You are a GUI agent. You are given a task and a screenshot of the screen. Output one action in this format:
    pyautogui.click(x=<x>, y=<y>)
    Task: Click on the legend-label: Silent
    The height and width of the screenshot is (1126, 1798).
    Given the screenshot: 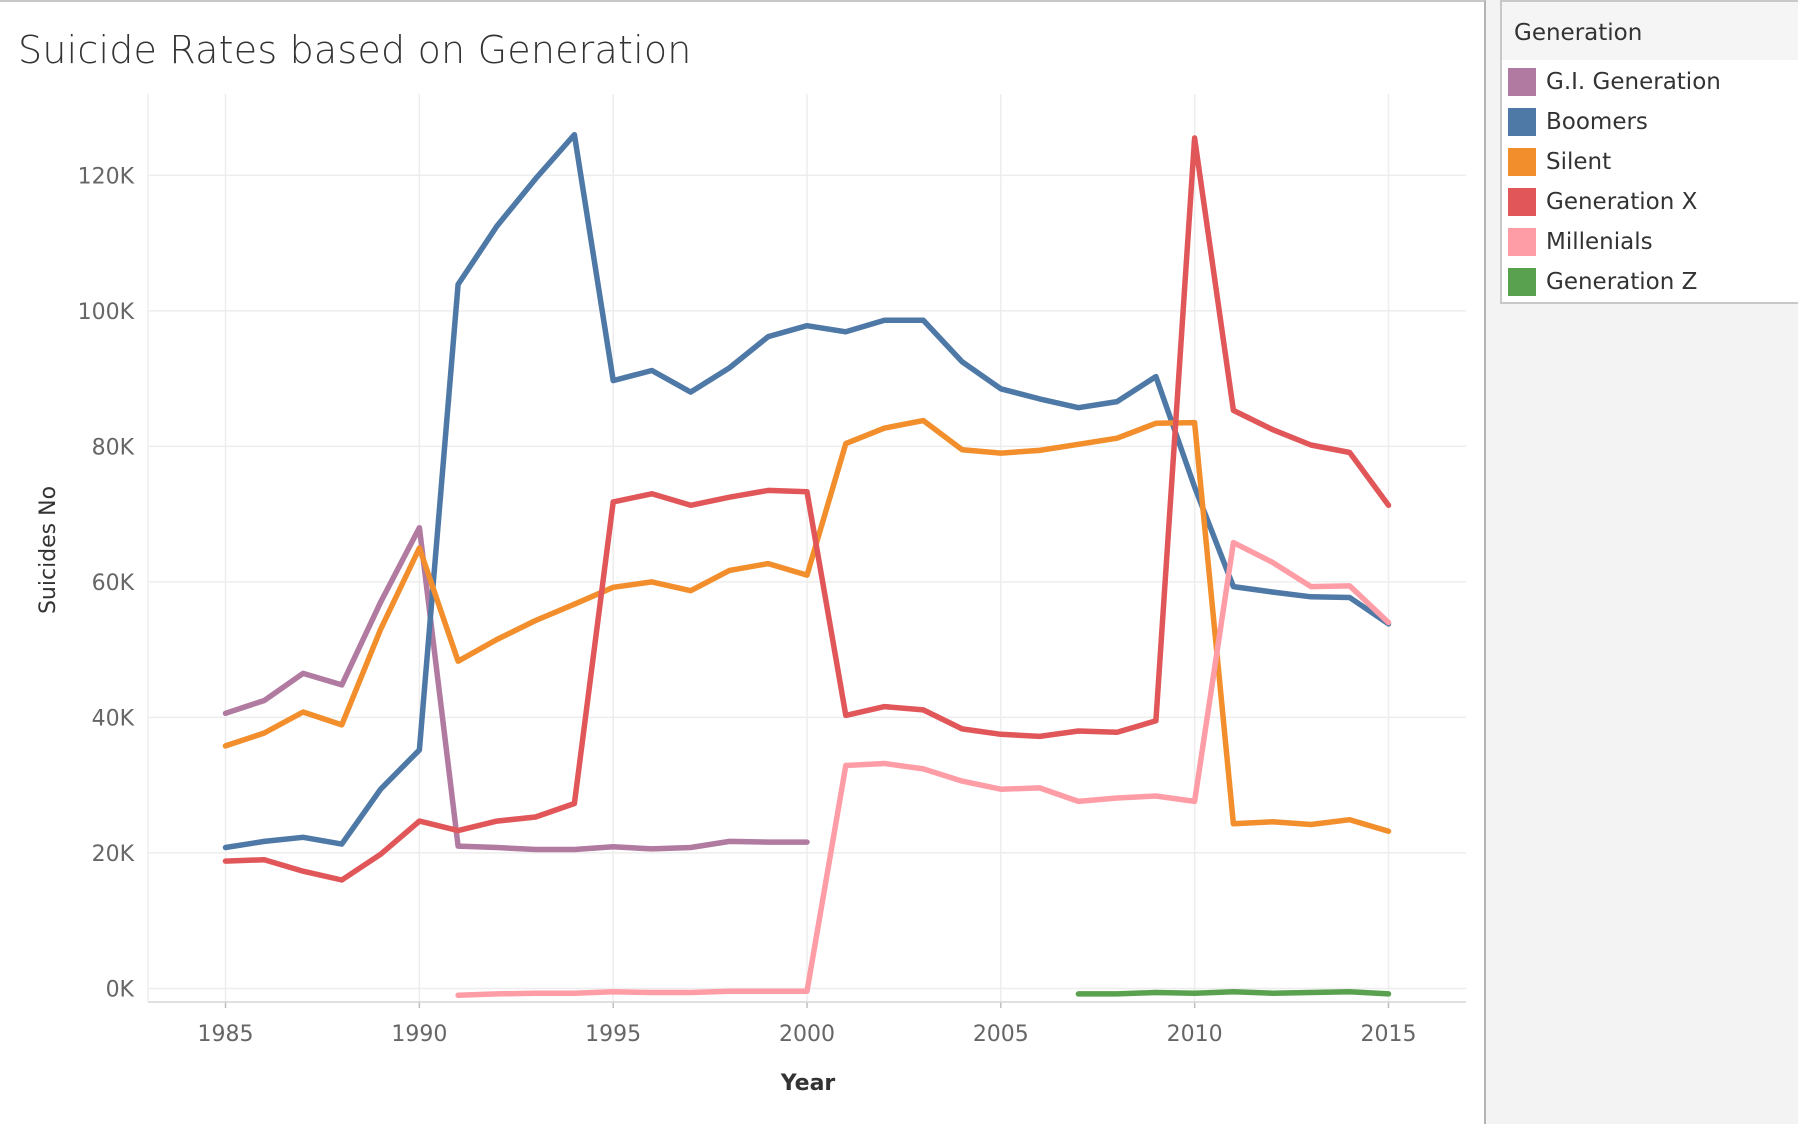 What is the action you would take?
    pyautogui.click(x=1579, y=162)
    